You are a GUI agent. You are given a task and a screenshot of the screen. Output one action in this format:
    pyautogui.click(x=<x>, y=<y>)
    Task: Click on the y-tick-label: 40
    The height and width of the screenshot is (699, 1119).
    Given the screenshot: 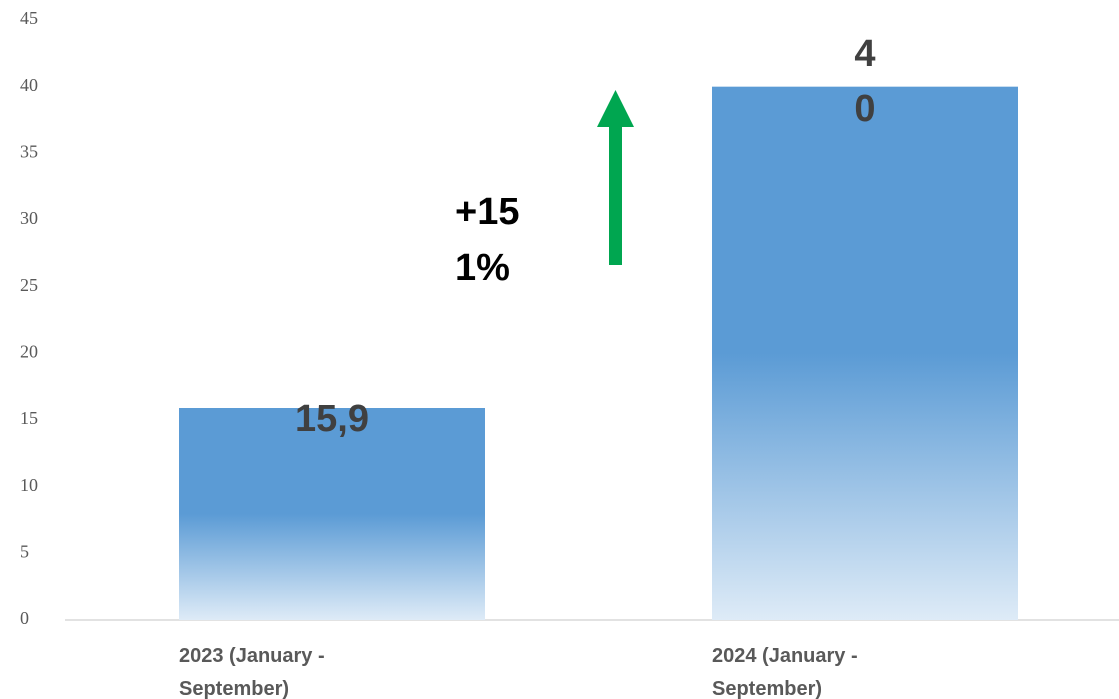 What is the action you would take?
    pyautogui.click(x=29, y=85)
    